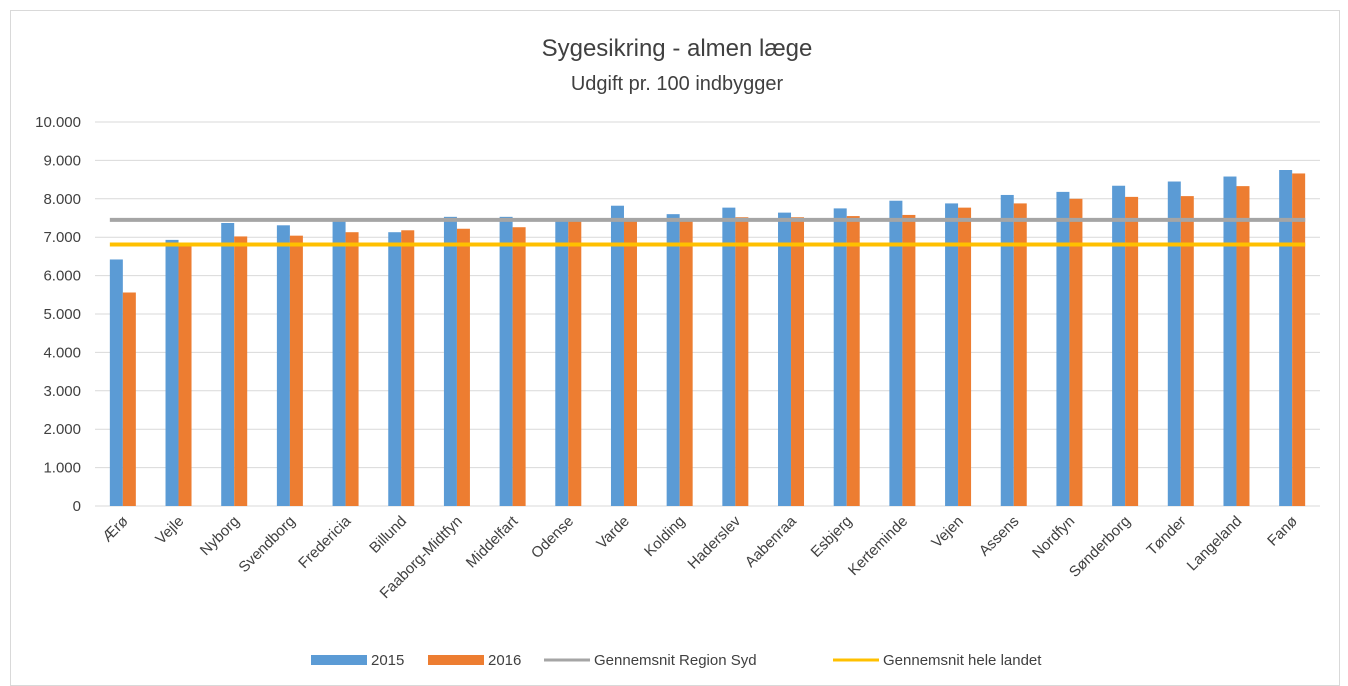  I want to click on bar-2015-Billund, so click(395, 369).